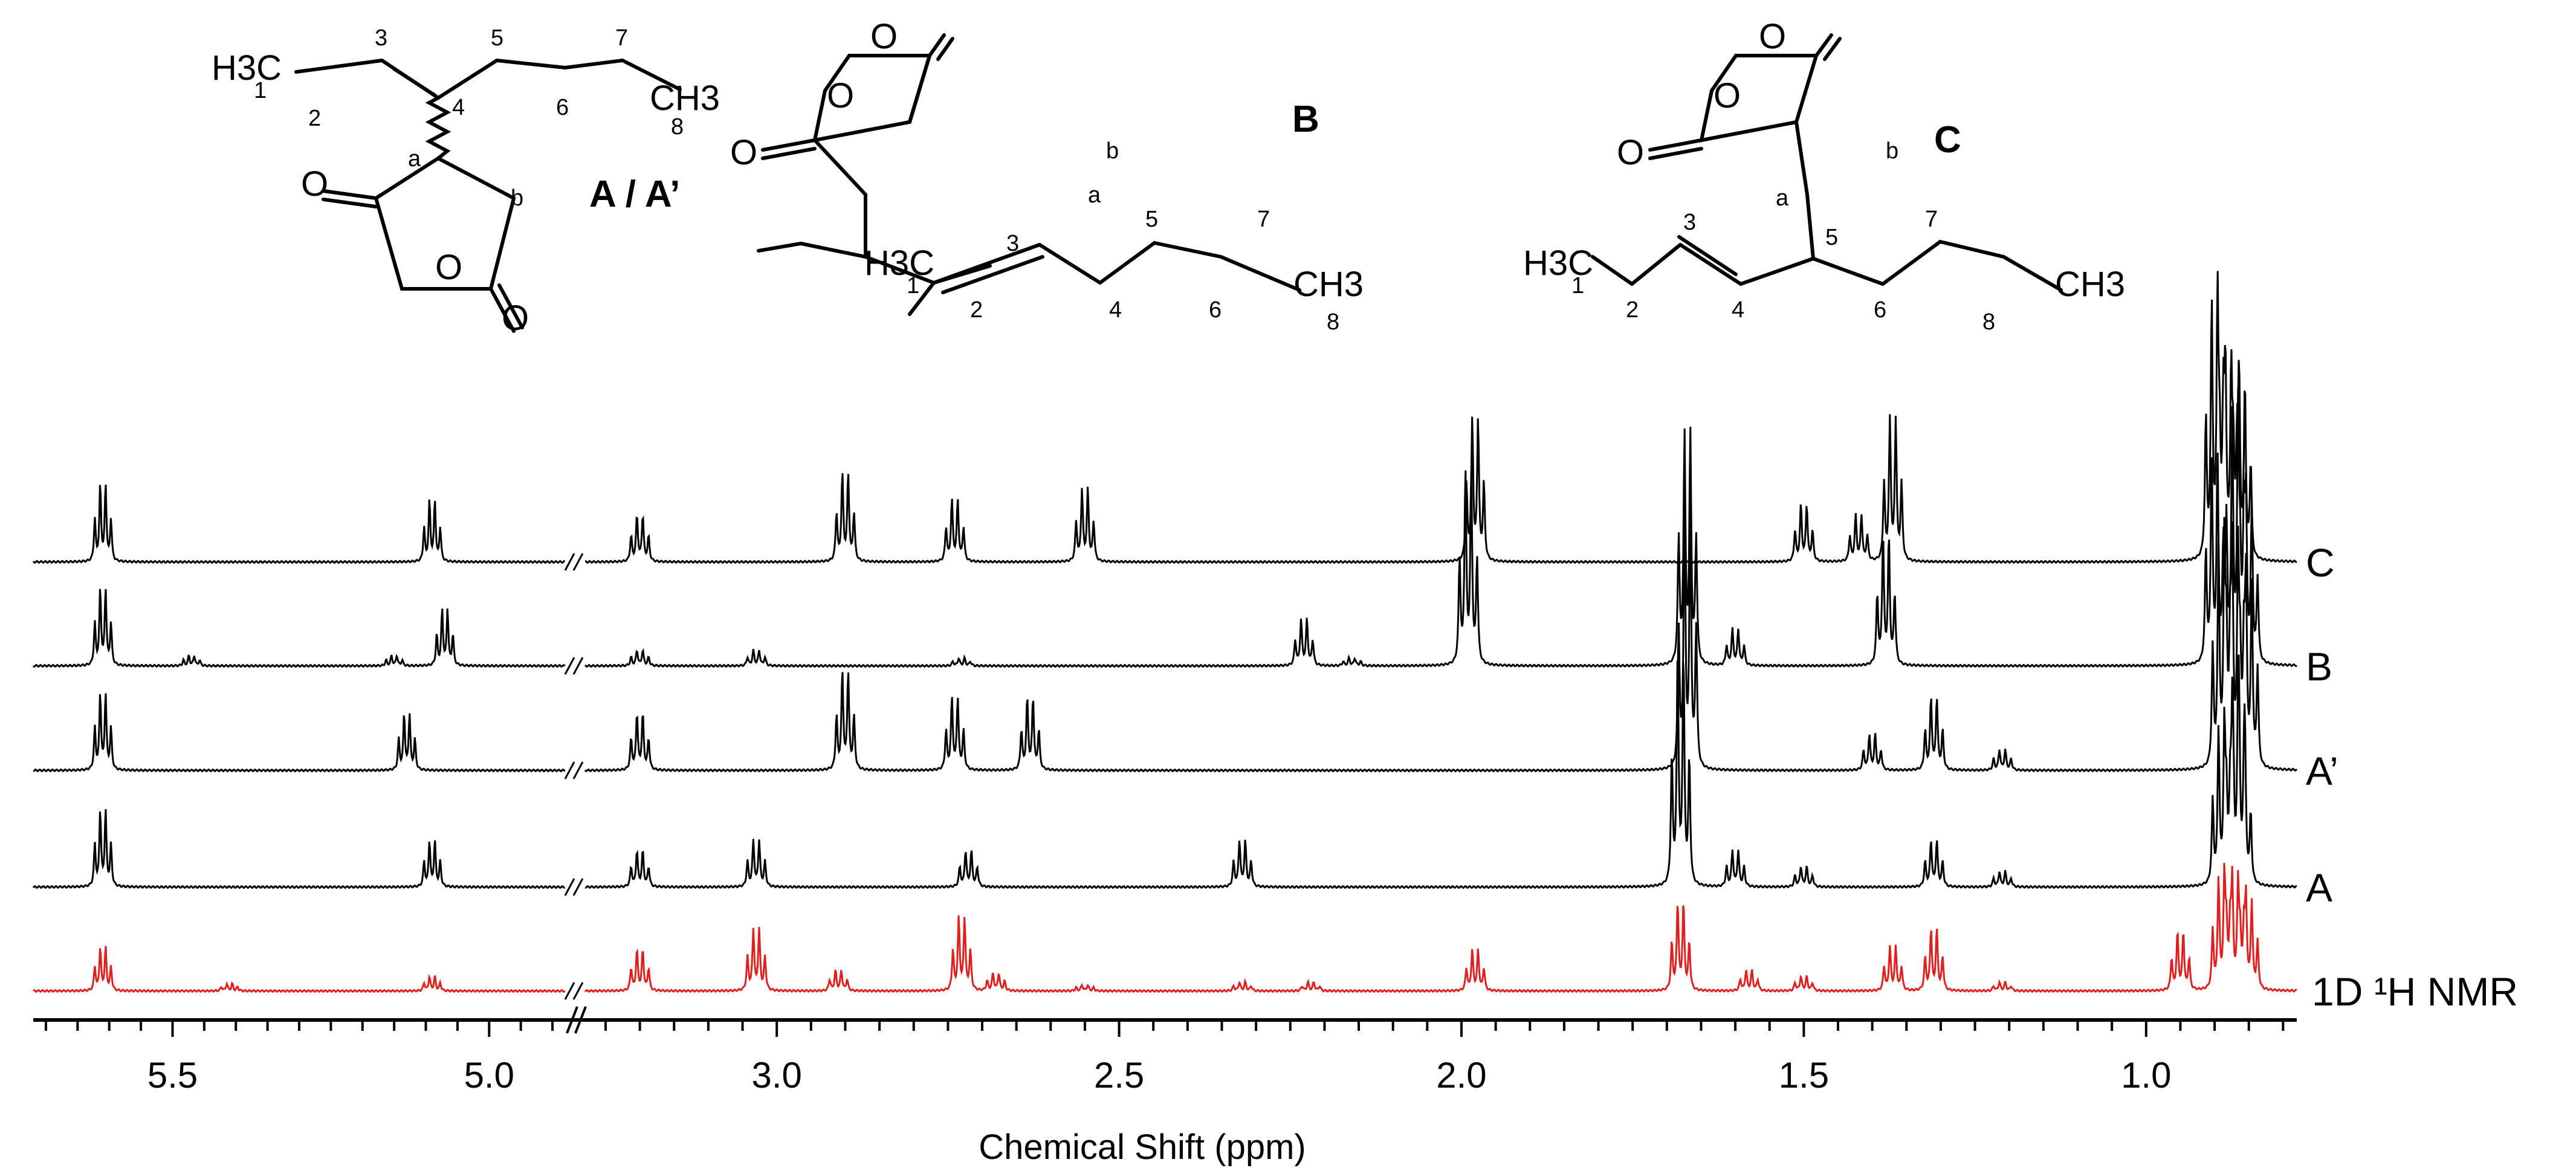 This screenshot has height=1168, width=2576. I want to click on series-label: B, so click(2319, 666).